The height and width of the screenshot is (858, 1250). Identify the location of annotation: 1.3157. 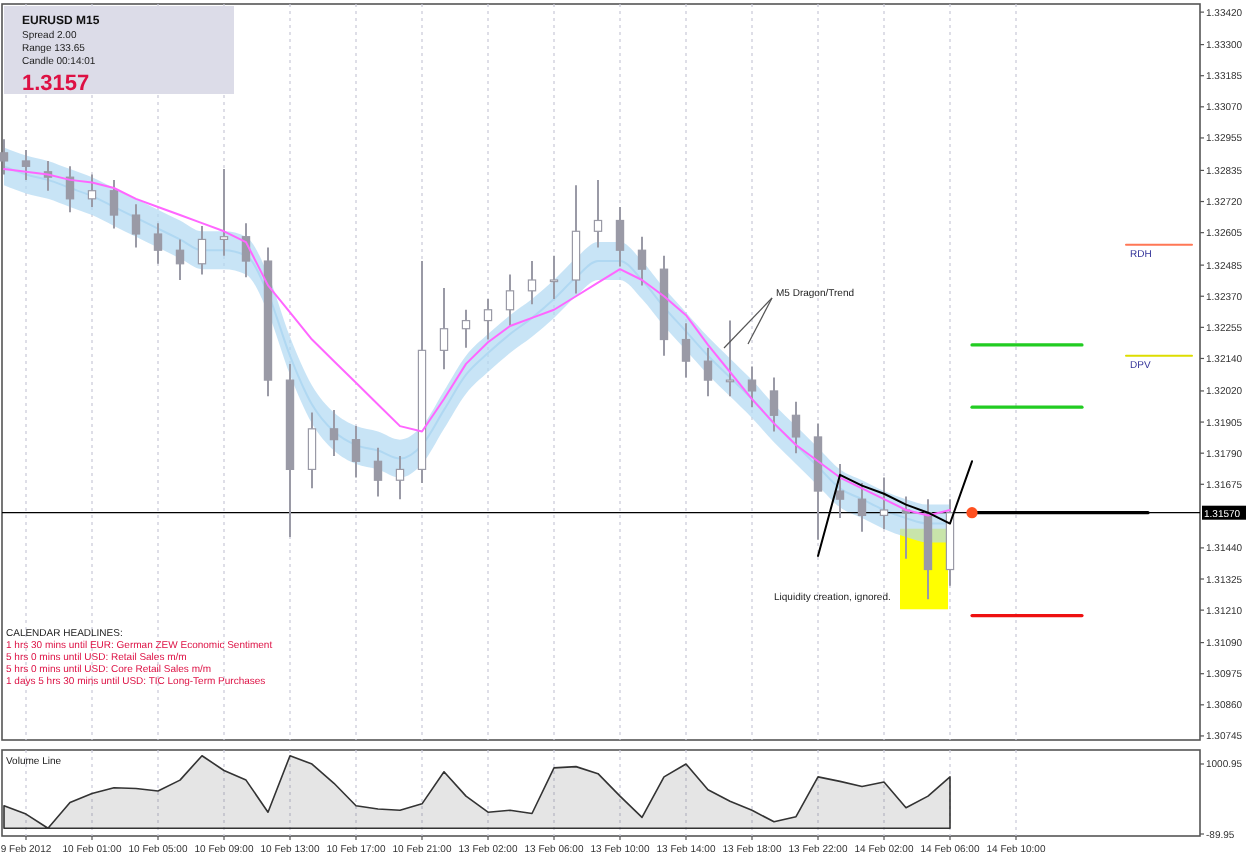
(56, 84).